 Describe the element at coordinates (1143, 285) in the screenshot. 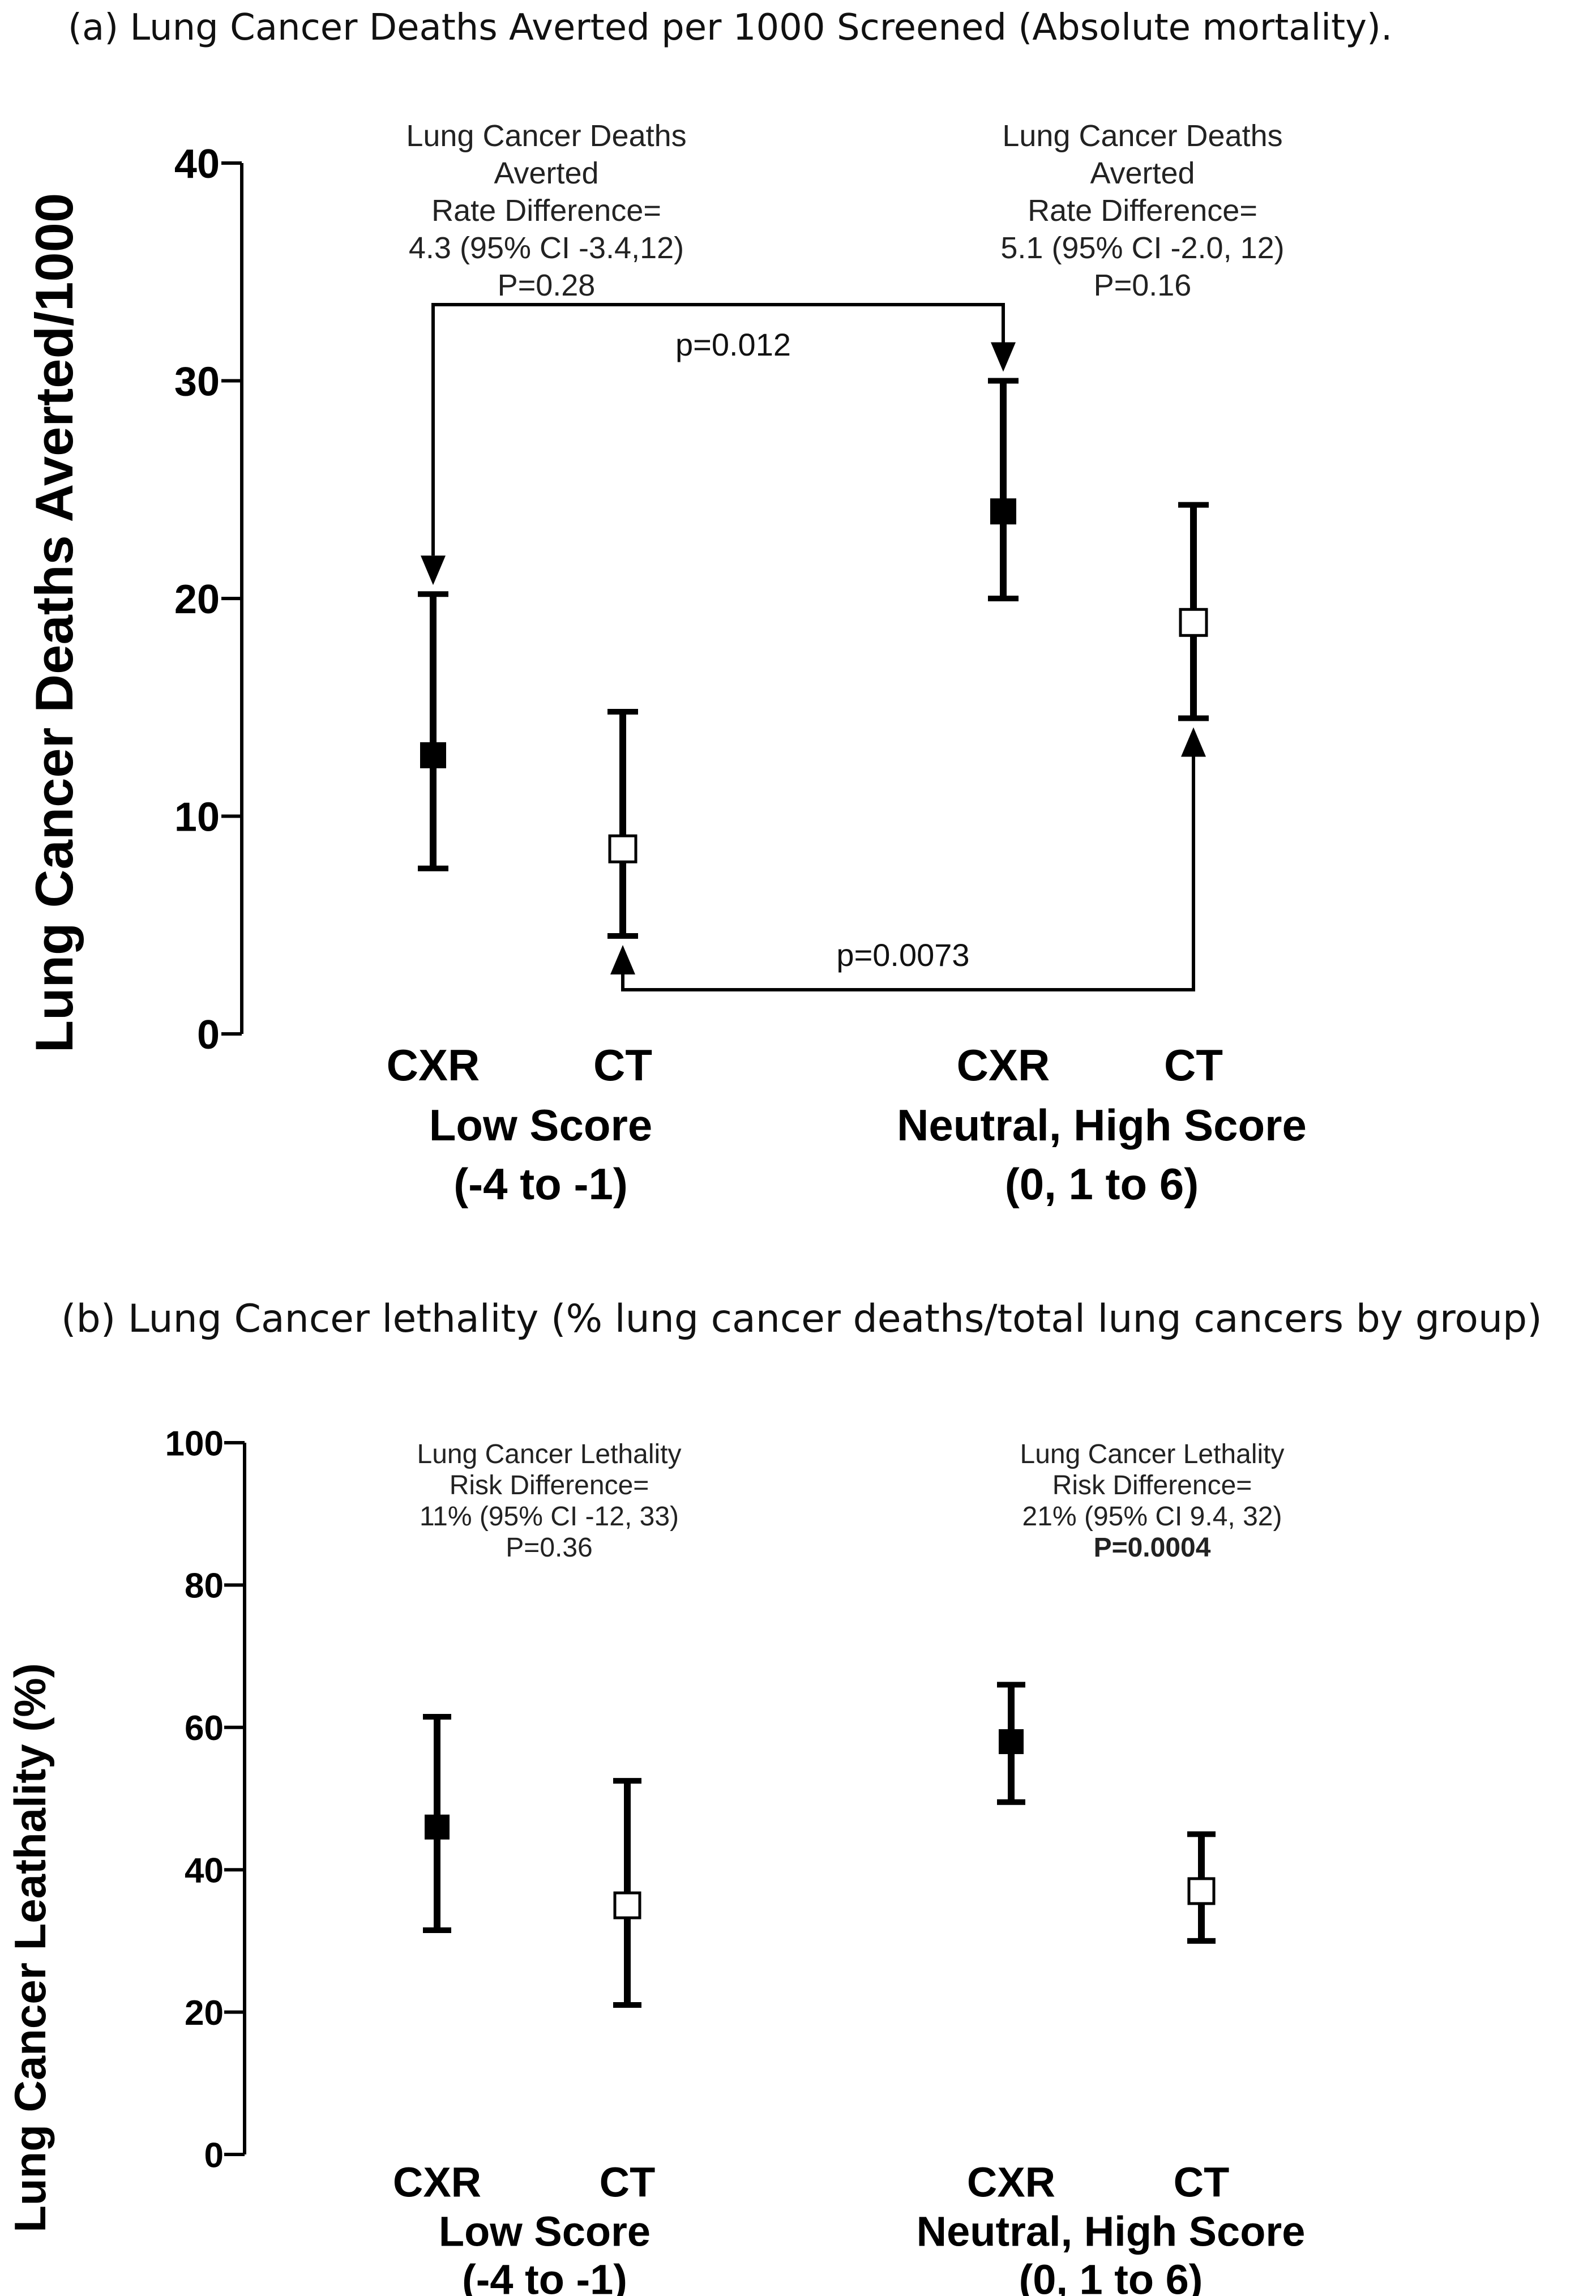

I see `annotation-text: P=0.16` at that location.